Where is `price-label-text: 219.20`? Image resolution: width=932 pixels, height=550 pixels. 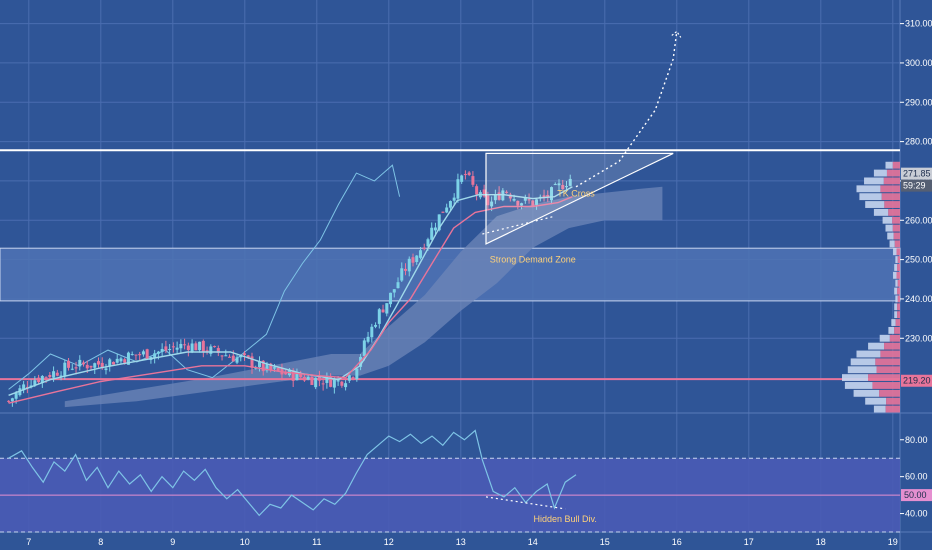 price-label-text: 219.20 is located at coordinates (917, 381).